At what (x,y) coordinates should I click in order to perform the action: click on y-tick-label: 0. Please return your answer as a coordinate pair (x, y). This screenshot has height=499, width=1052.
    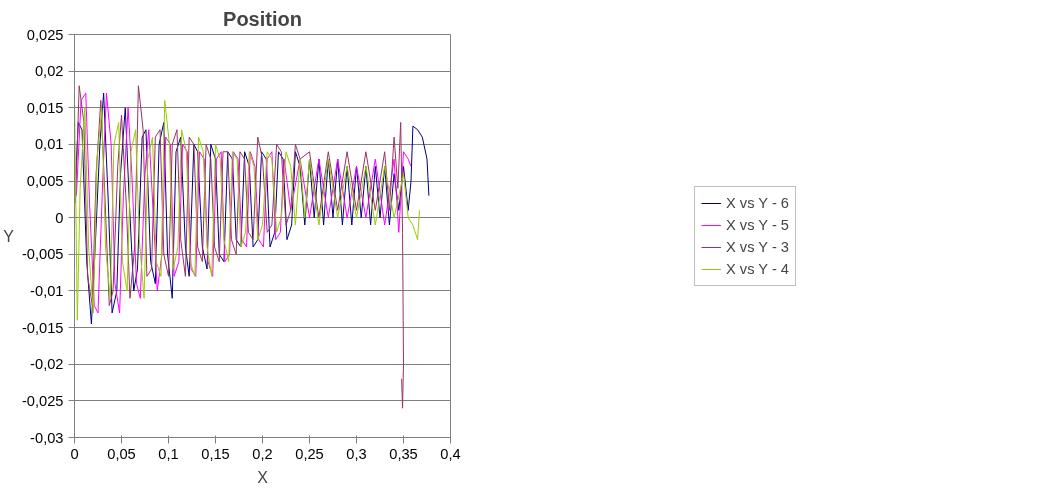
    Looking at the image, I should click on (59, 217).